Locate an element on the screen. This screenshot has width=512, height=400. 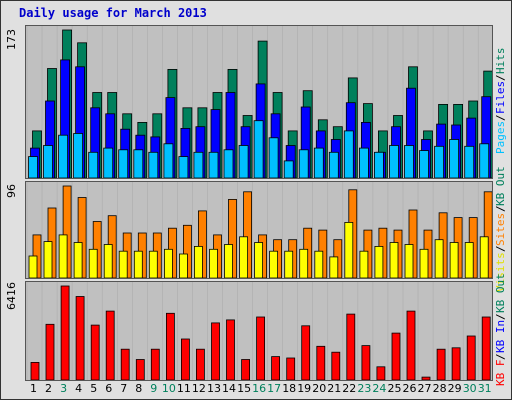
x-tick-label: 13 is located at coordinates (214, 388).